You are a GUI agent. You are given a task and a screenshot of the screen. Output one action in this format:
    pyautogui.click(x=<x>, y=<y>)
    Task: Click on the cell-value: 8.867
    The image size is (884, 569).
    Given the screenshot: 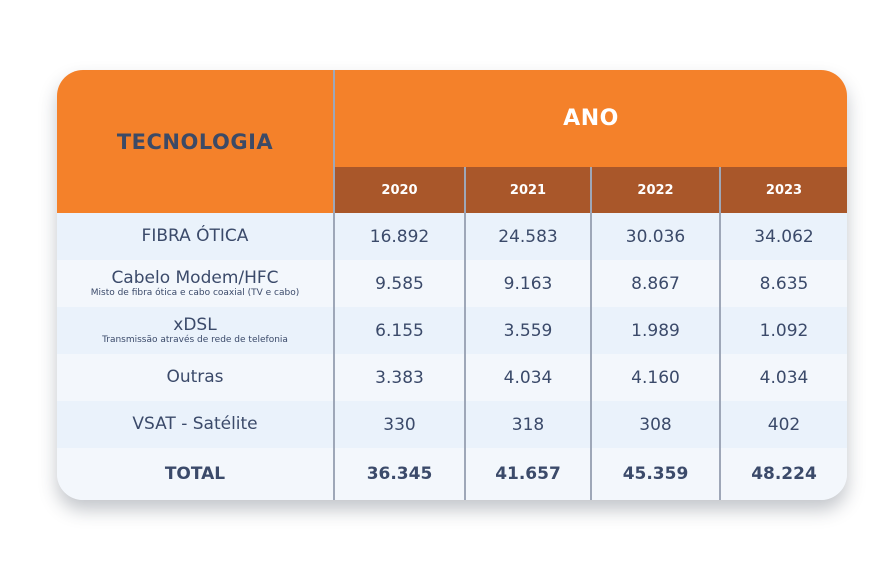 What is the action you would take?
    pyautogui.click(x=655, y=283)
    